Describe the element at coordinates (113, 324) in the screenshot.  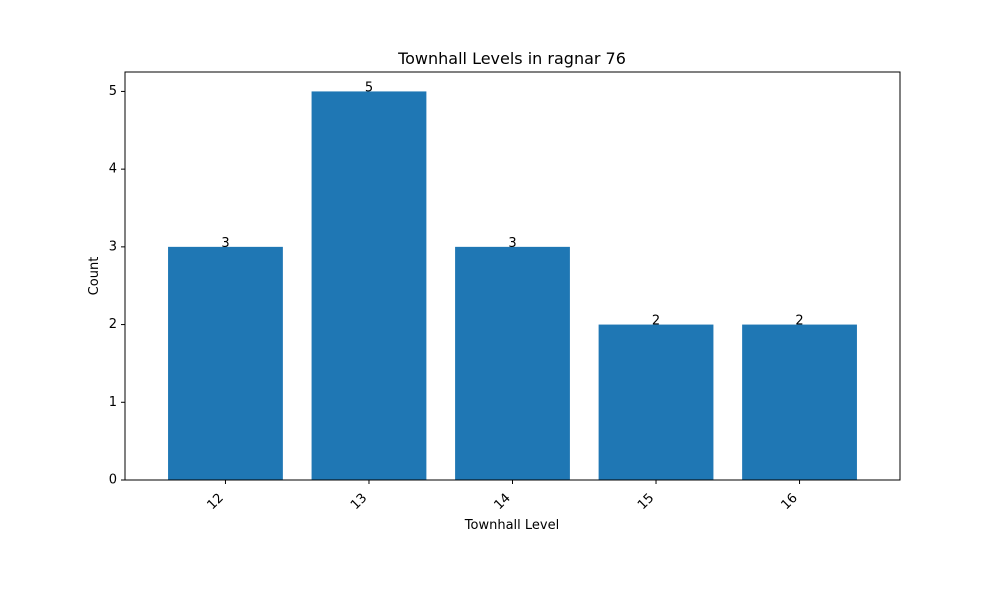
I see `y-tick-label-2: 2` at that location.